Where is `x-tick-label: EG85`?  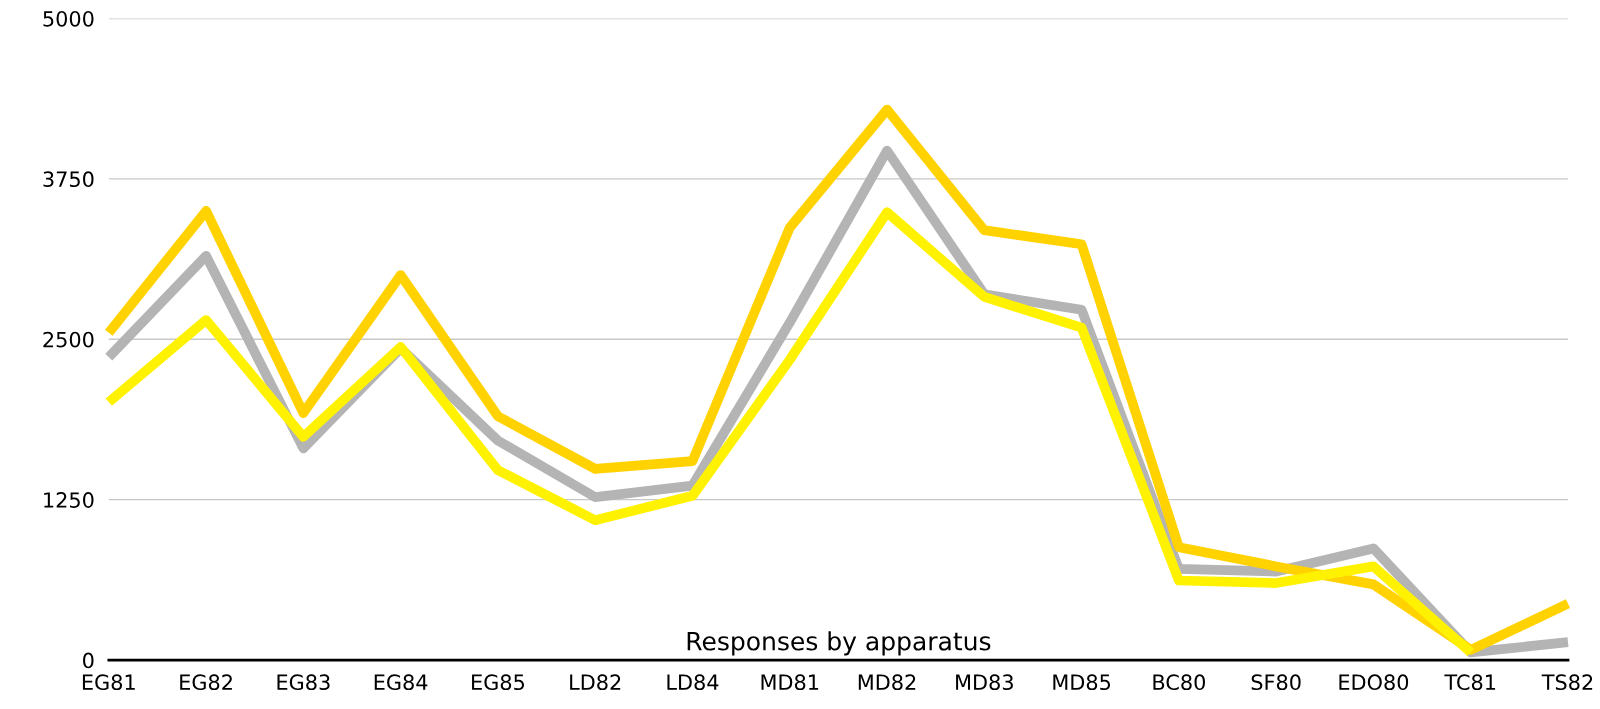 x-tick-label: EG85 is located at coordinates (498, 682).